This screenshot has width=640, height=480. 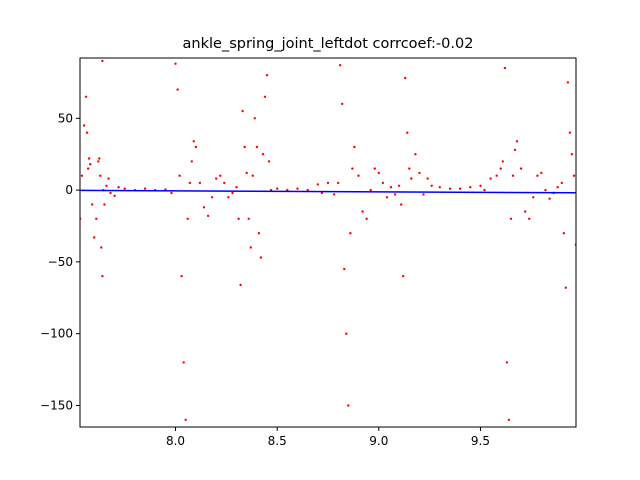 What do you see at coordinates (65, 118) in the screenshot?
I see `y-tick-label: 50` at bounding box center [65, 118].